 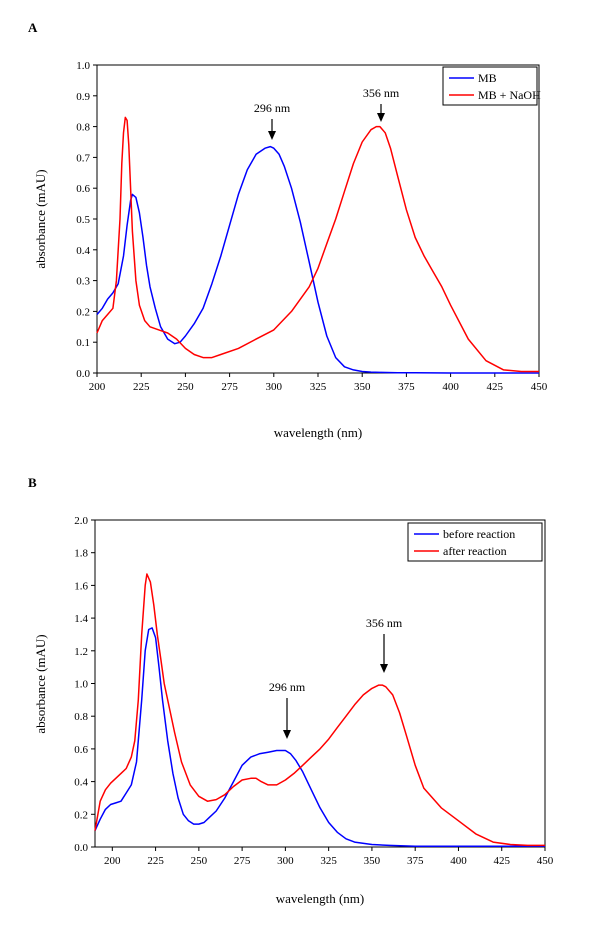 I want to click on y-tick-label: 0.9, so click(x=83, y=97).